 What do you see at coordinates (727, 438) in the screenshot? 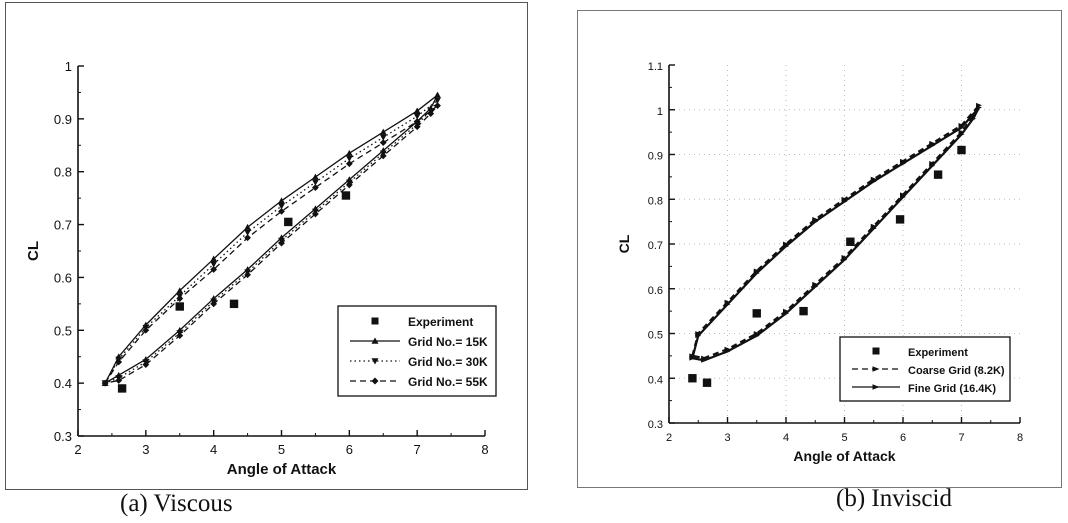
I see `x-tick-label: 3` at bounding box center [727, 438].